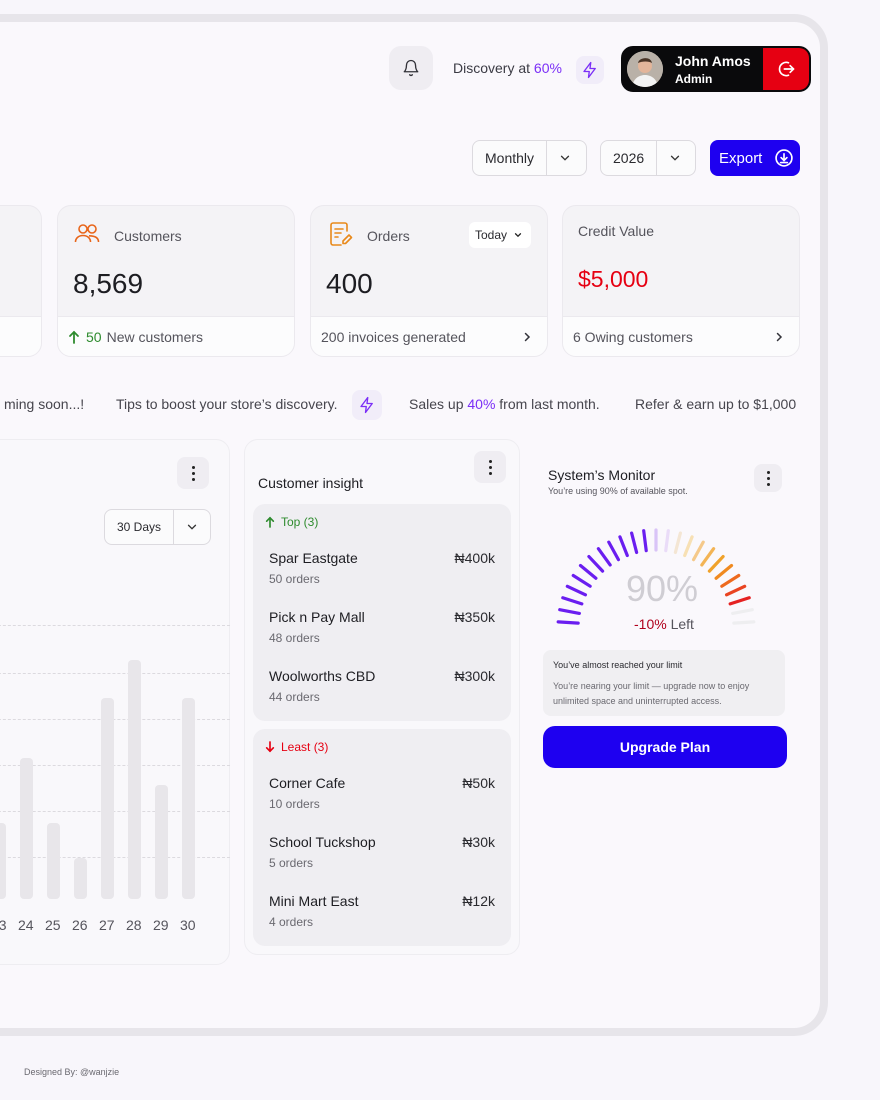 This screenshot has height=1100, width=880. I want to click on arrow-up-icon, so click(270, 522).